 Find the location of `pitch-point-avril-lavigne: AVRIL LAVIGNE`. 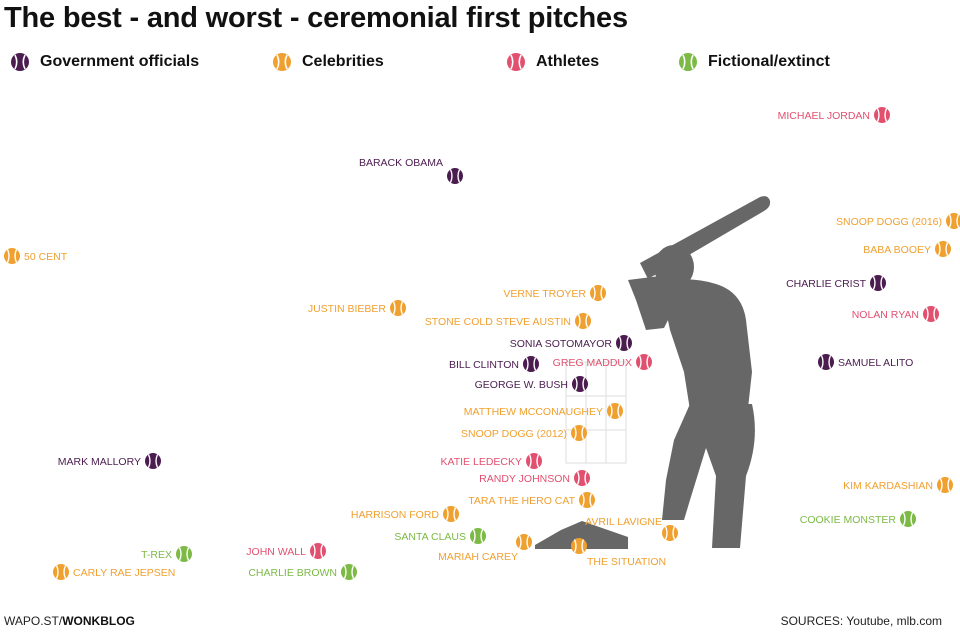

pitch-point-avril-lavigne: AVRIL LAVIGNE is located at coordinates (631, 528).